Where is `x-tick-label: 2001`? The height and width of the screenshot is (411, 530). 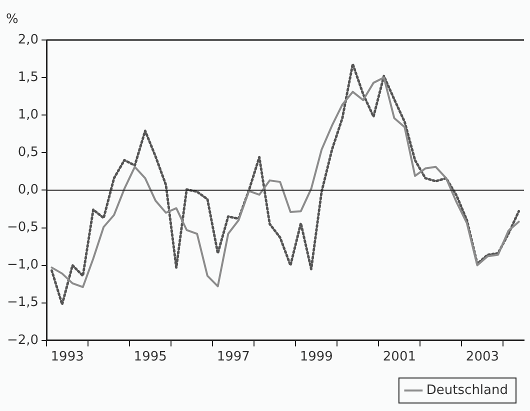
x-tick-label: 2001 is located at coordinates (399, 357).